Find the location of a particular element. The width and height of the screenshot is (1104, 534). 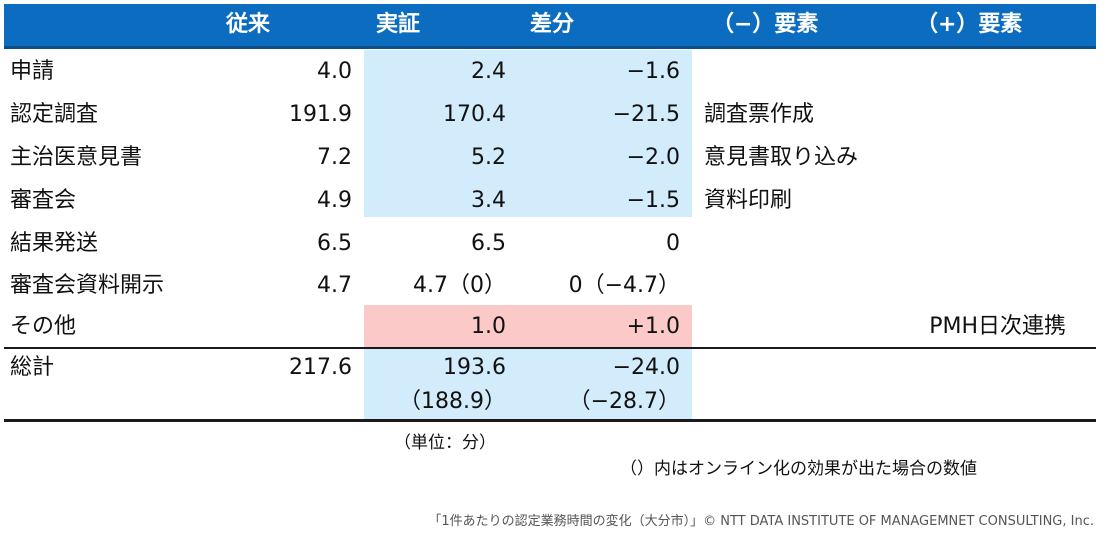

table-row: 審査会 4.9 3.4 −1.5 資料印刷 is located at coordinates (550, 200).